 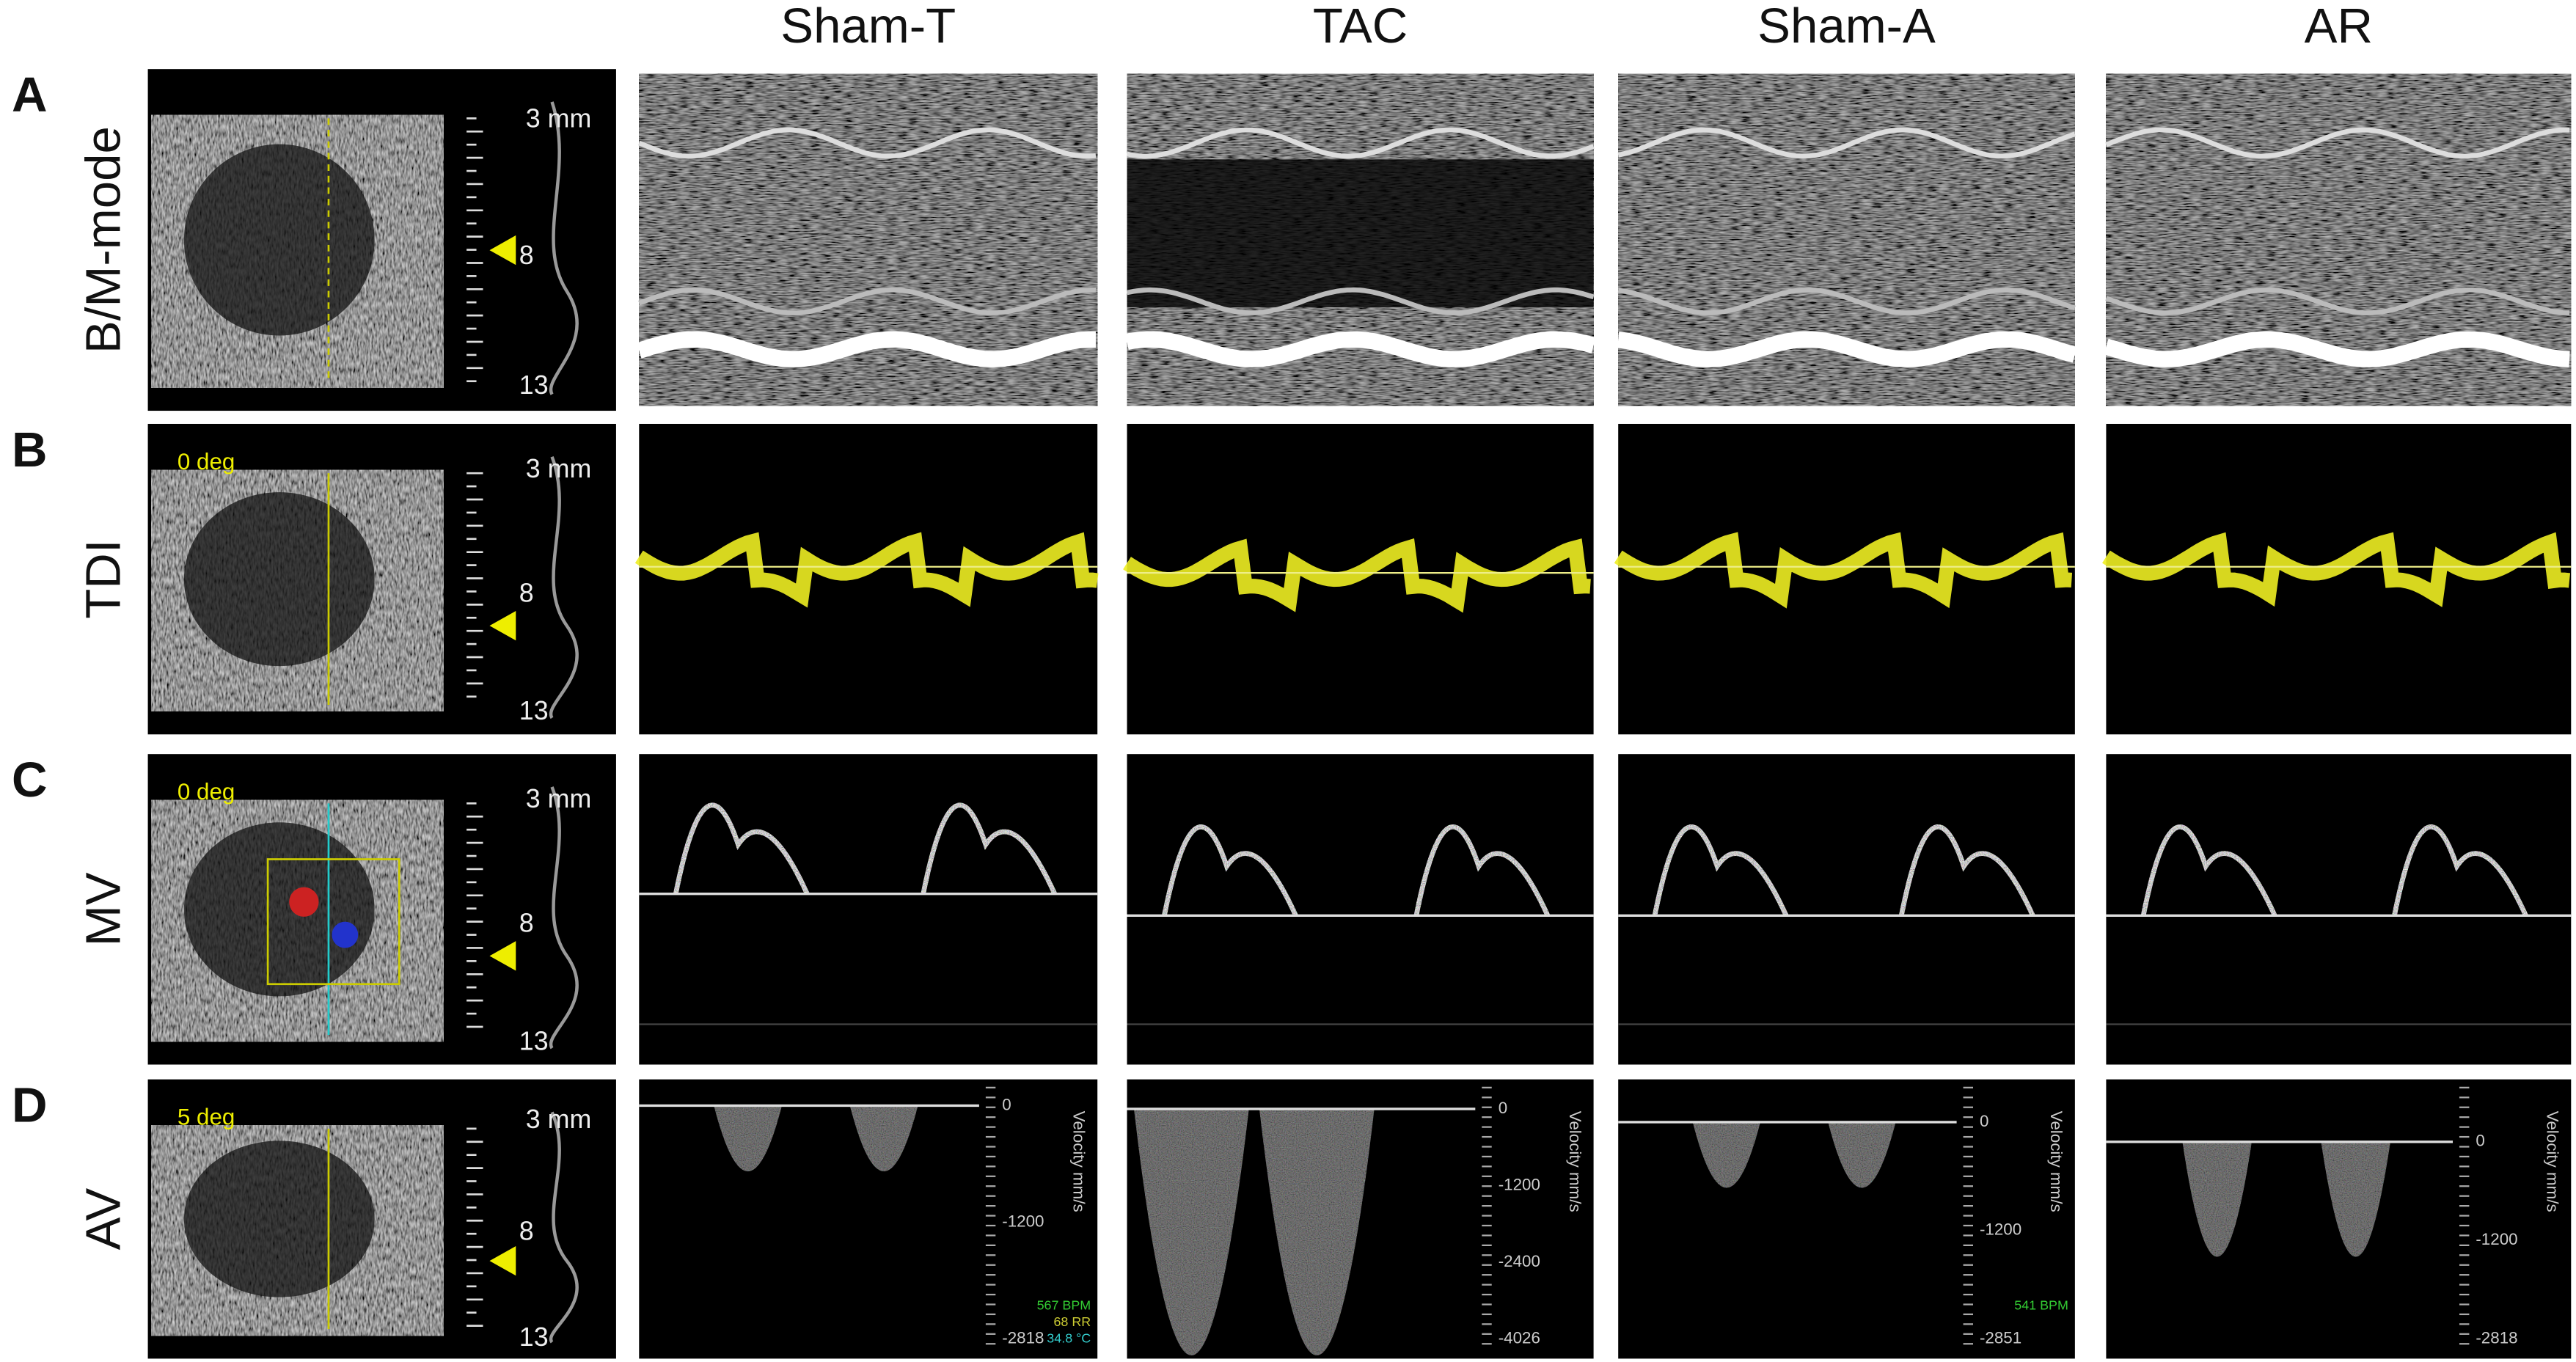 What do you see at coordinates (30, 1105) in the screenshot?
I see `row-letter: D` at bounding box center [30, 1105].